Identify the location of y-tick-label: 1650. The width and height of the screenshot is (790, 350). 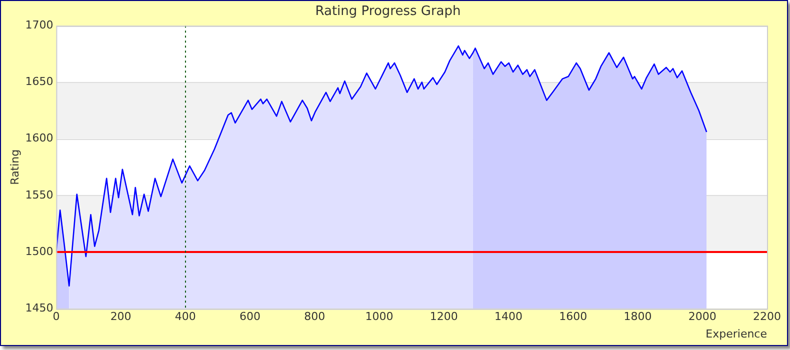
(39, 81).